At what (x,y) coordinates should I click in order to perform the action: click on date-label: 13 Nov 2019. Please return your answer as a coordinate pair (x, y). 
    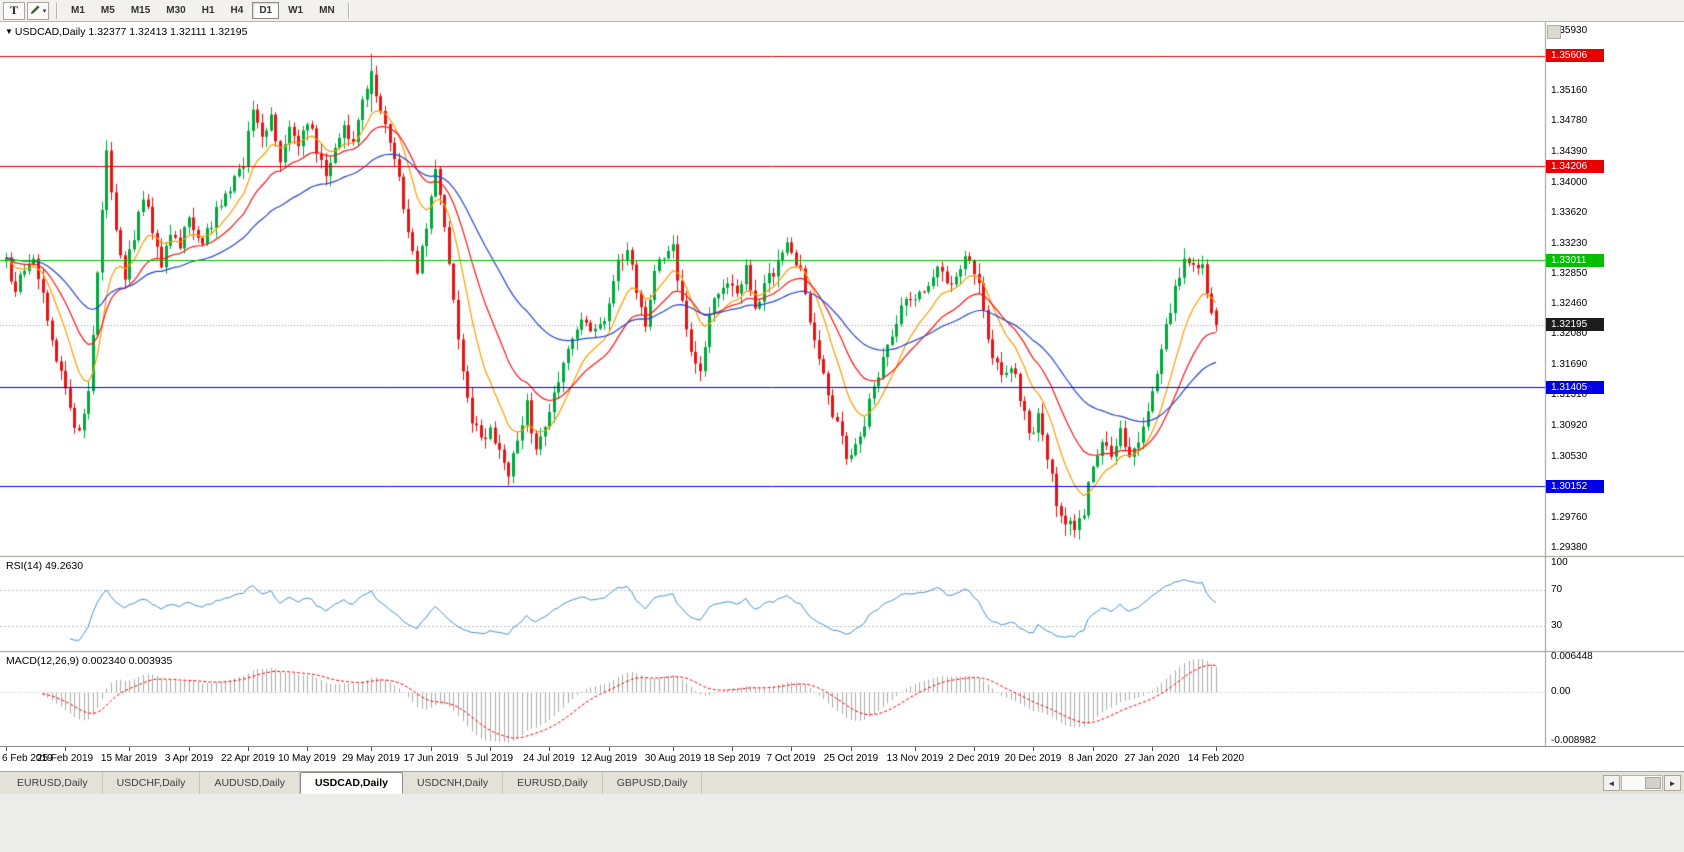
    Looking at the image, I should click on (915, 758).